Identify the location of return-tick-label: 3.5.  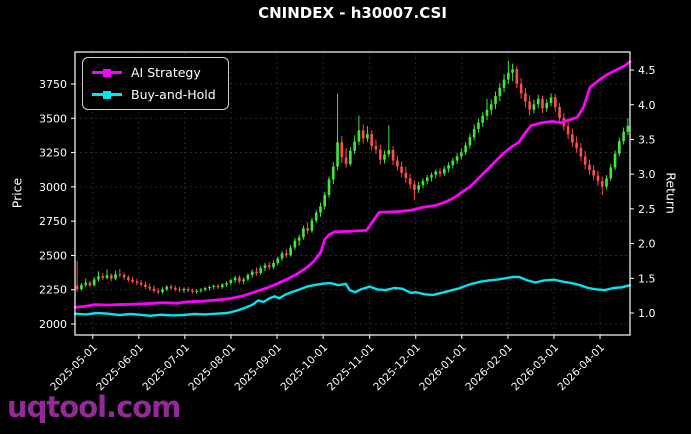
(647, 139).